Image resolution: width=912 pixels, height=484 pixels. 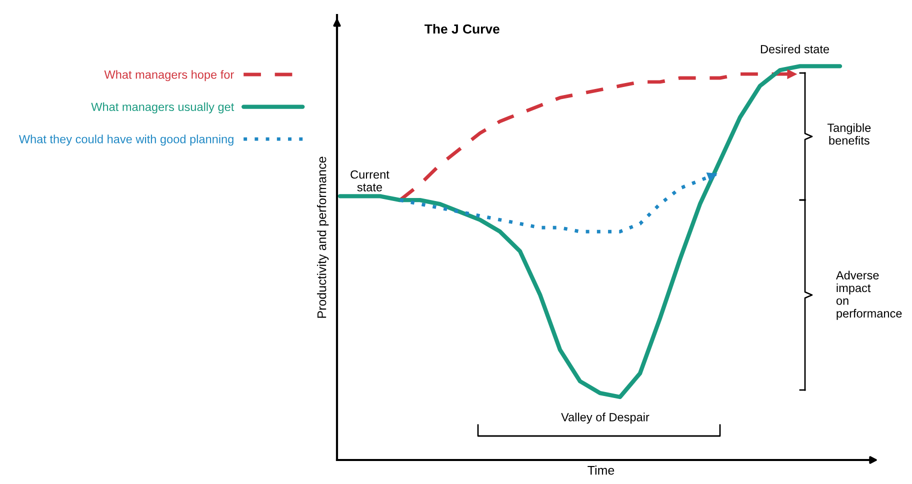 What do you see at coordinates (462, 29) in the screenshot?
I see `chart-title: The J Curve` at bounding box center [462, 29].